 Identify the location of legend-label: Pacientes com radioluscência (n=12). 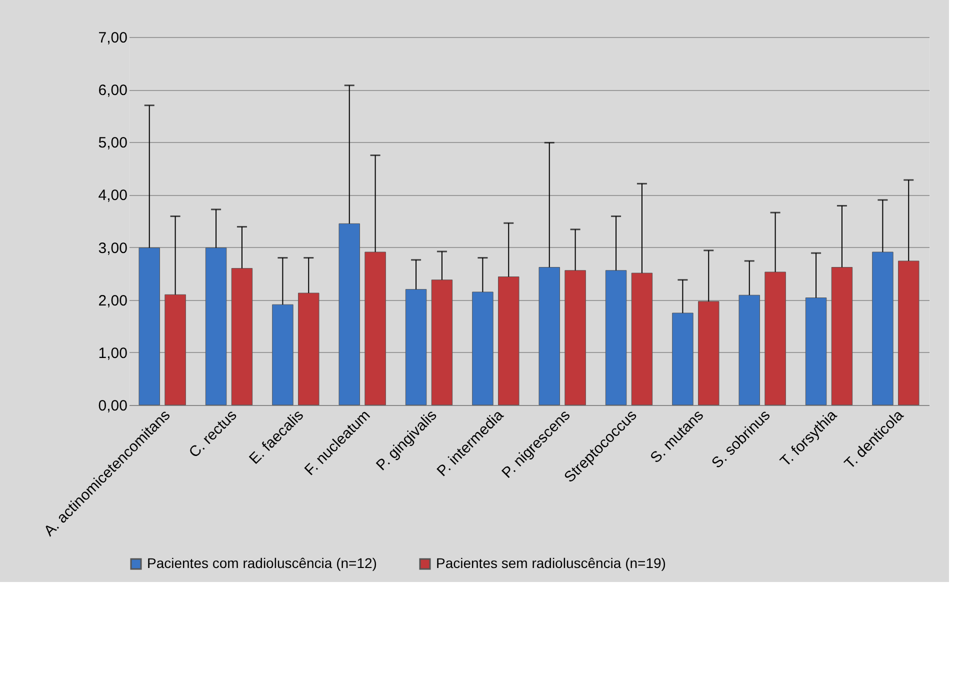
(262, 563).